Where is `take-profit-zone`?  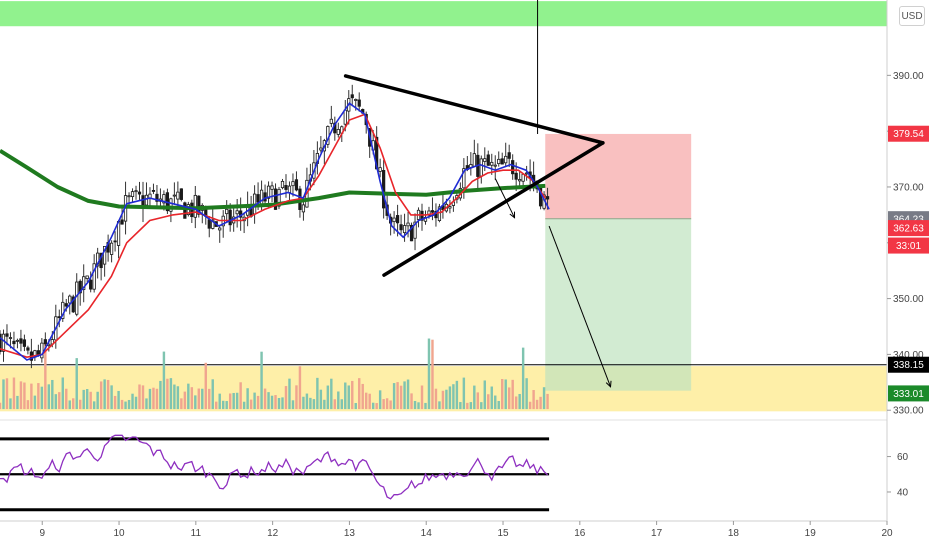
take-profit-zone is located at coordinates (618, 304).